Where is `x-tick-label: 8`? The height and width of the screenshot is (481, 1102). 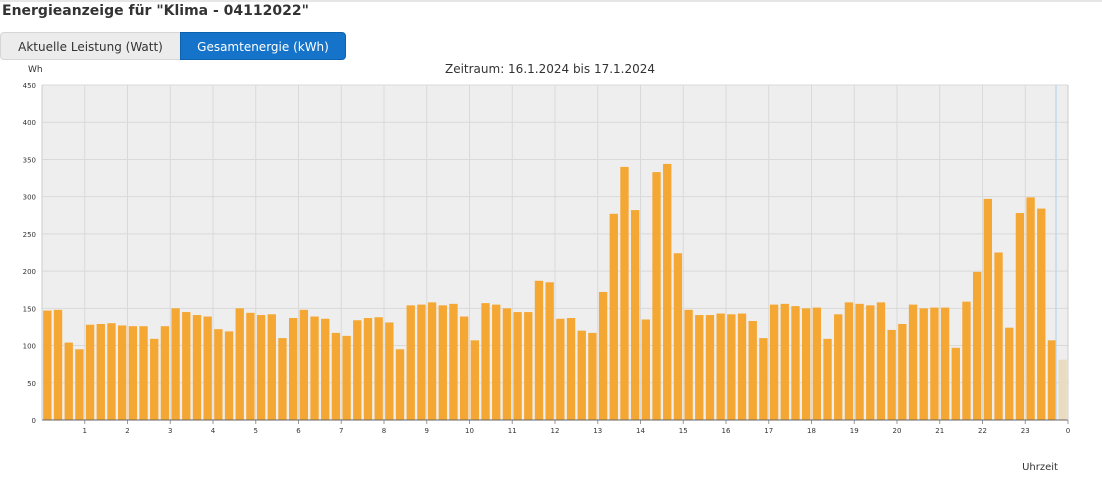 x-tick-label: 8 is located at coordinates (384, 431).